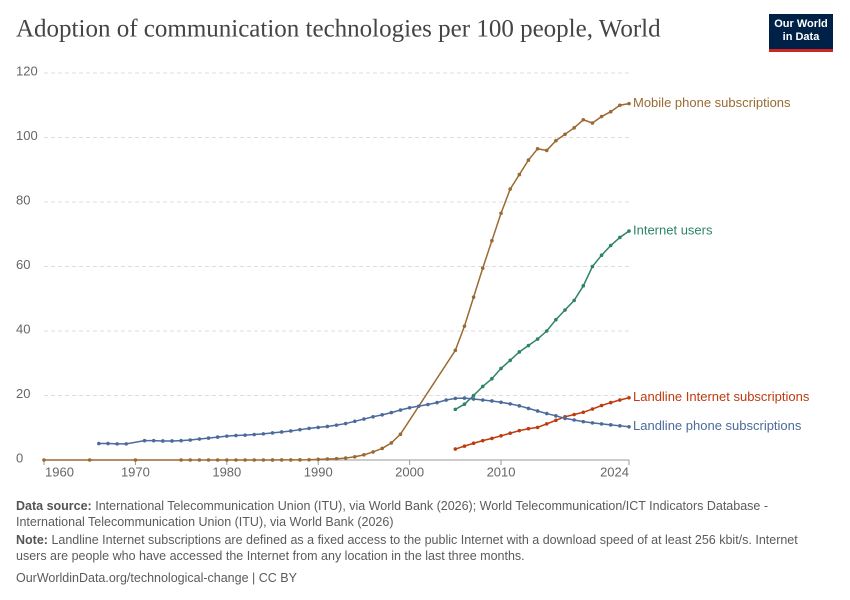 This screenshot has height=600, width=850. I want to click on x-tick-label: 1960, so click(59, 471).